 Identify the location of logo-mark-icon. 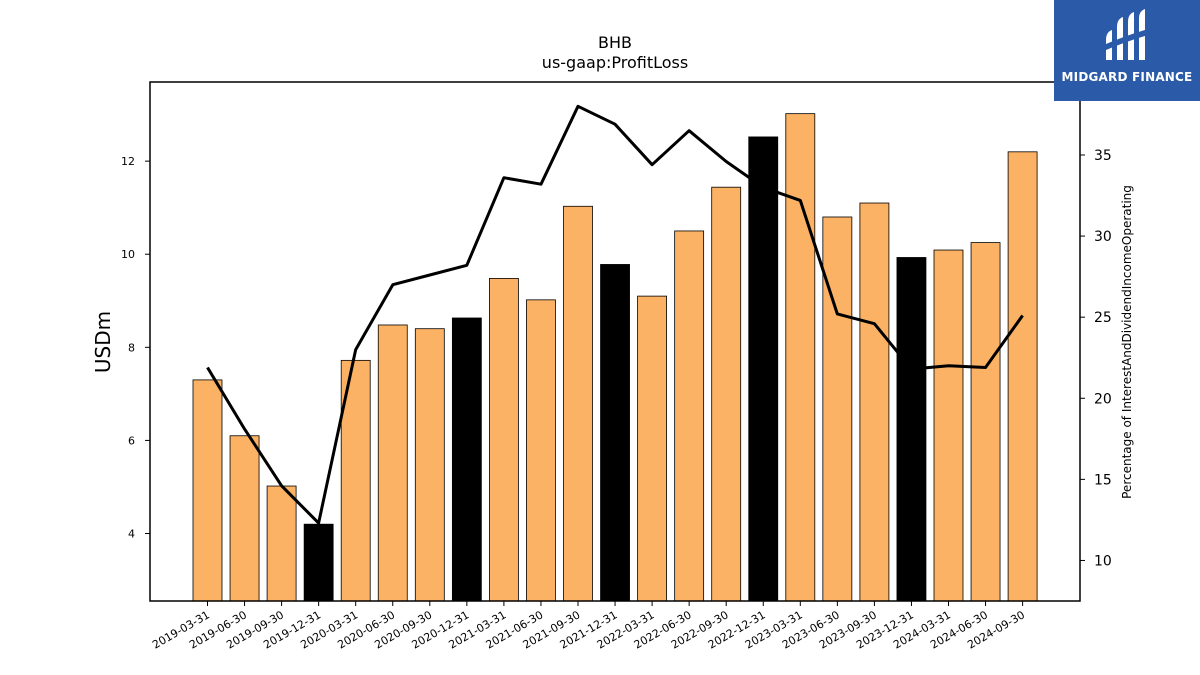
(1125, 34).